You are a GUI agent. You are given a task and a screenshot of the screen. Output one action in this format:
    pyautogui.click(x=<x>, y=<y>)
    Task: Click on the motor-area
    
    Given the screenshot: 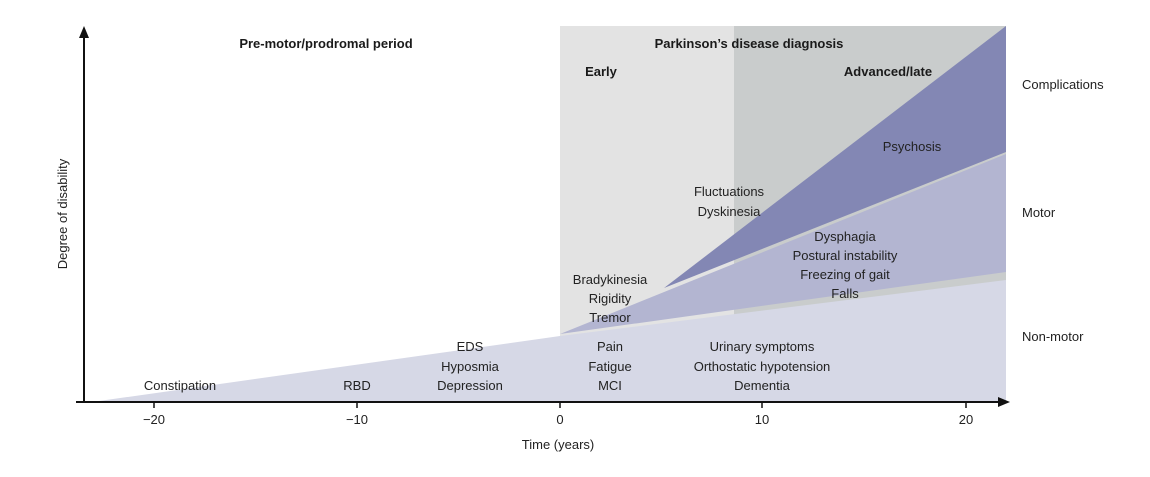 What is the action you would take?
    pyautogui.click(x=783, y=244)
    